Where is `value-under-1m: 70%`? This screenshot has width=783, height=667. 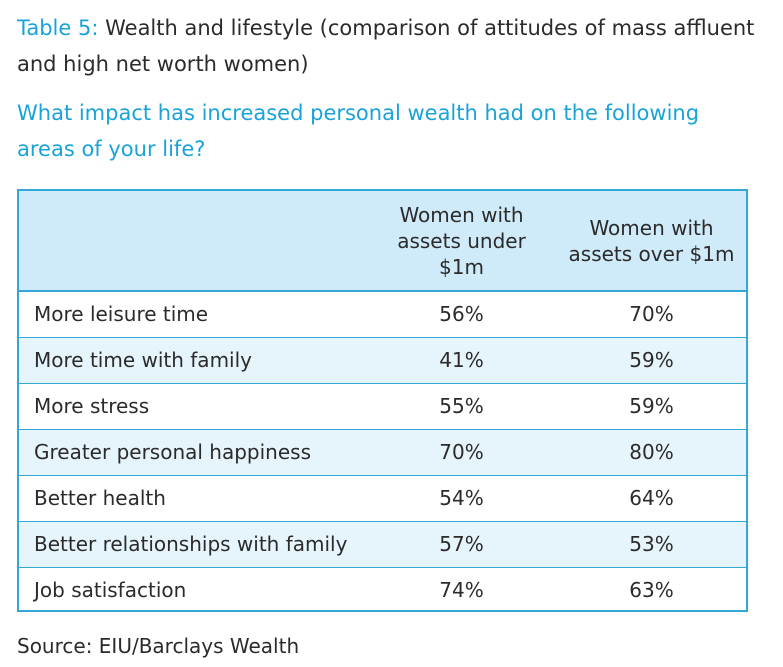 value-under-1m: 70% is located at coordinates (461, 451).